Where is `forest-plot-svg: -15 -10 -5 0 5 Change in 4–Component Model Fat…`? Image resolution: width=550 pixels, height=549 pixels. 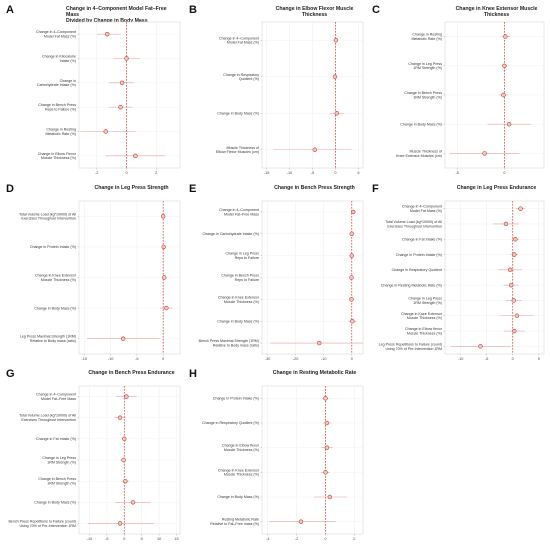
forest-plot-svg: -15 -10 -5 0 5 Change in 4–Component Model Fat… is located at coordinates (290, 98).